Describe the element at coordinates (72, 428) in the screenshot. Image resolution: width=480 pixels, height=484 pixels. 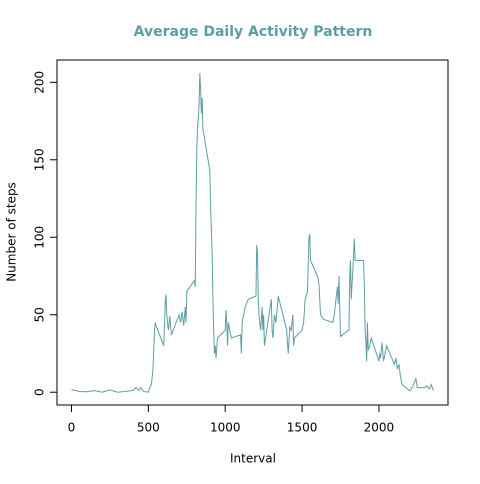
I see `x-tick-label: 0` at that location.